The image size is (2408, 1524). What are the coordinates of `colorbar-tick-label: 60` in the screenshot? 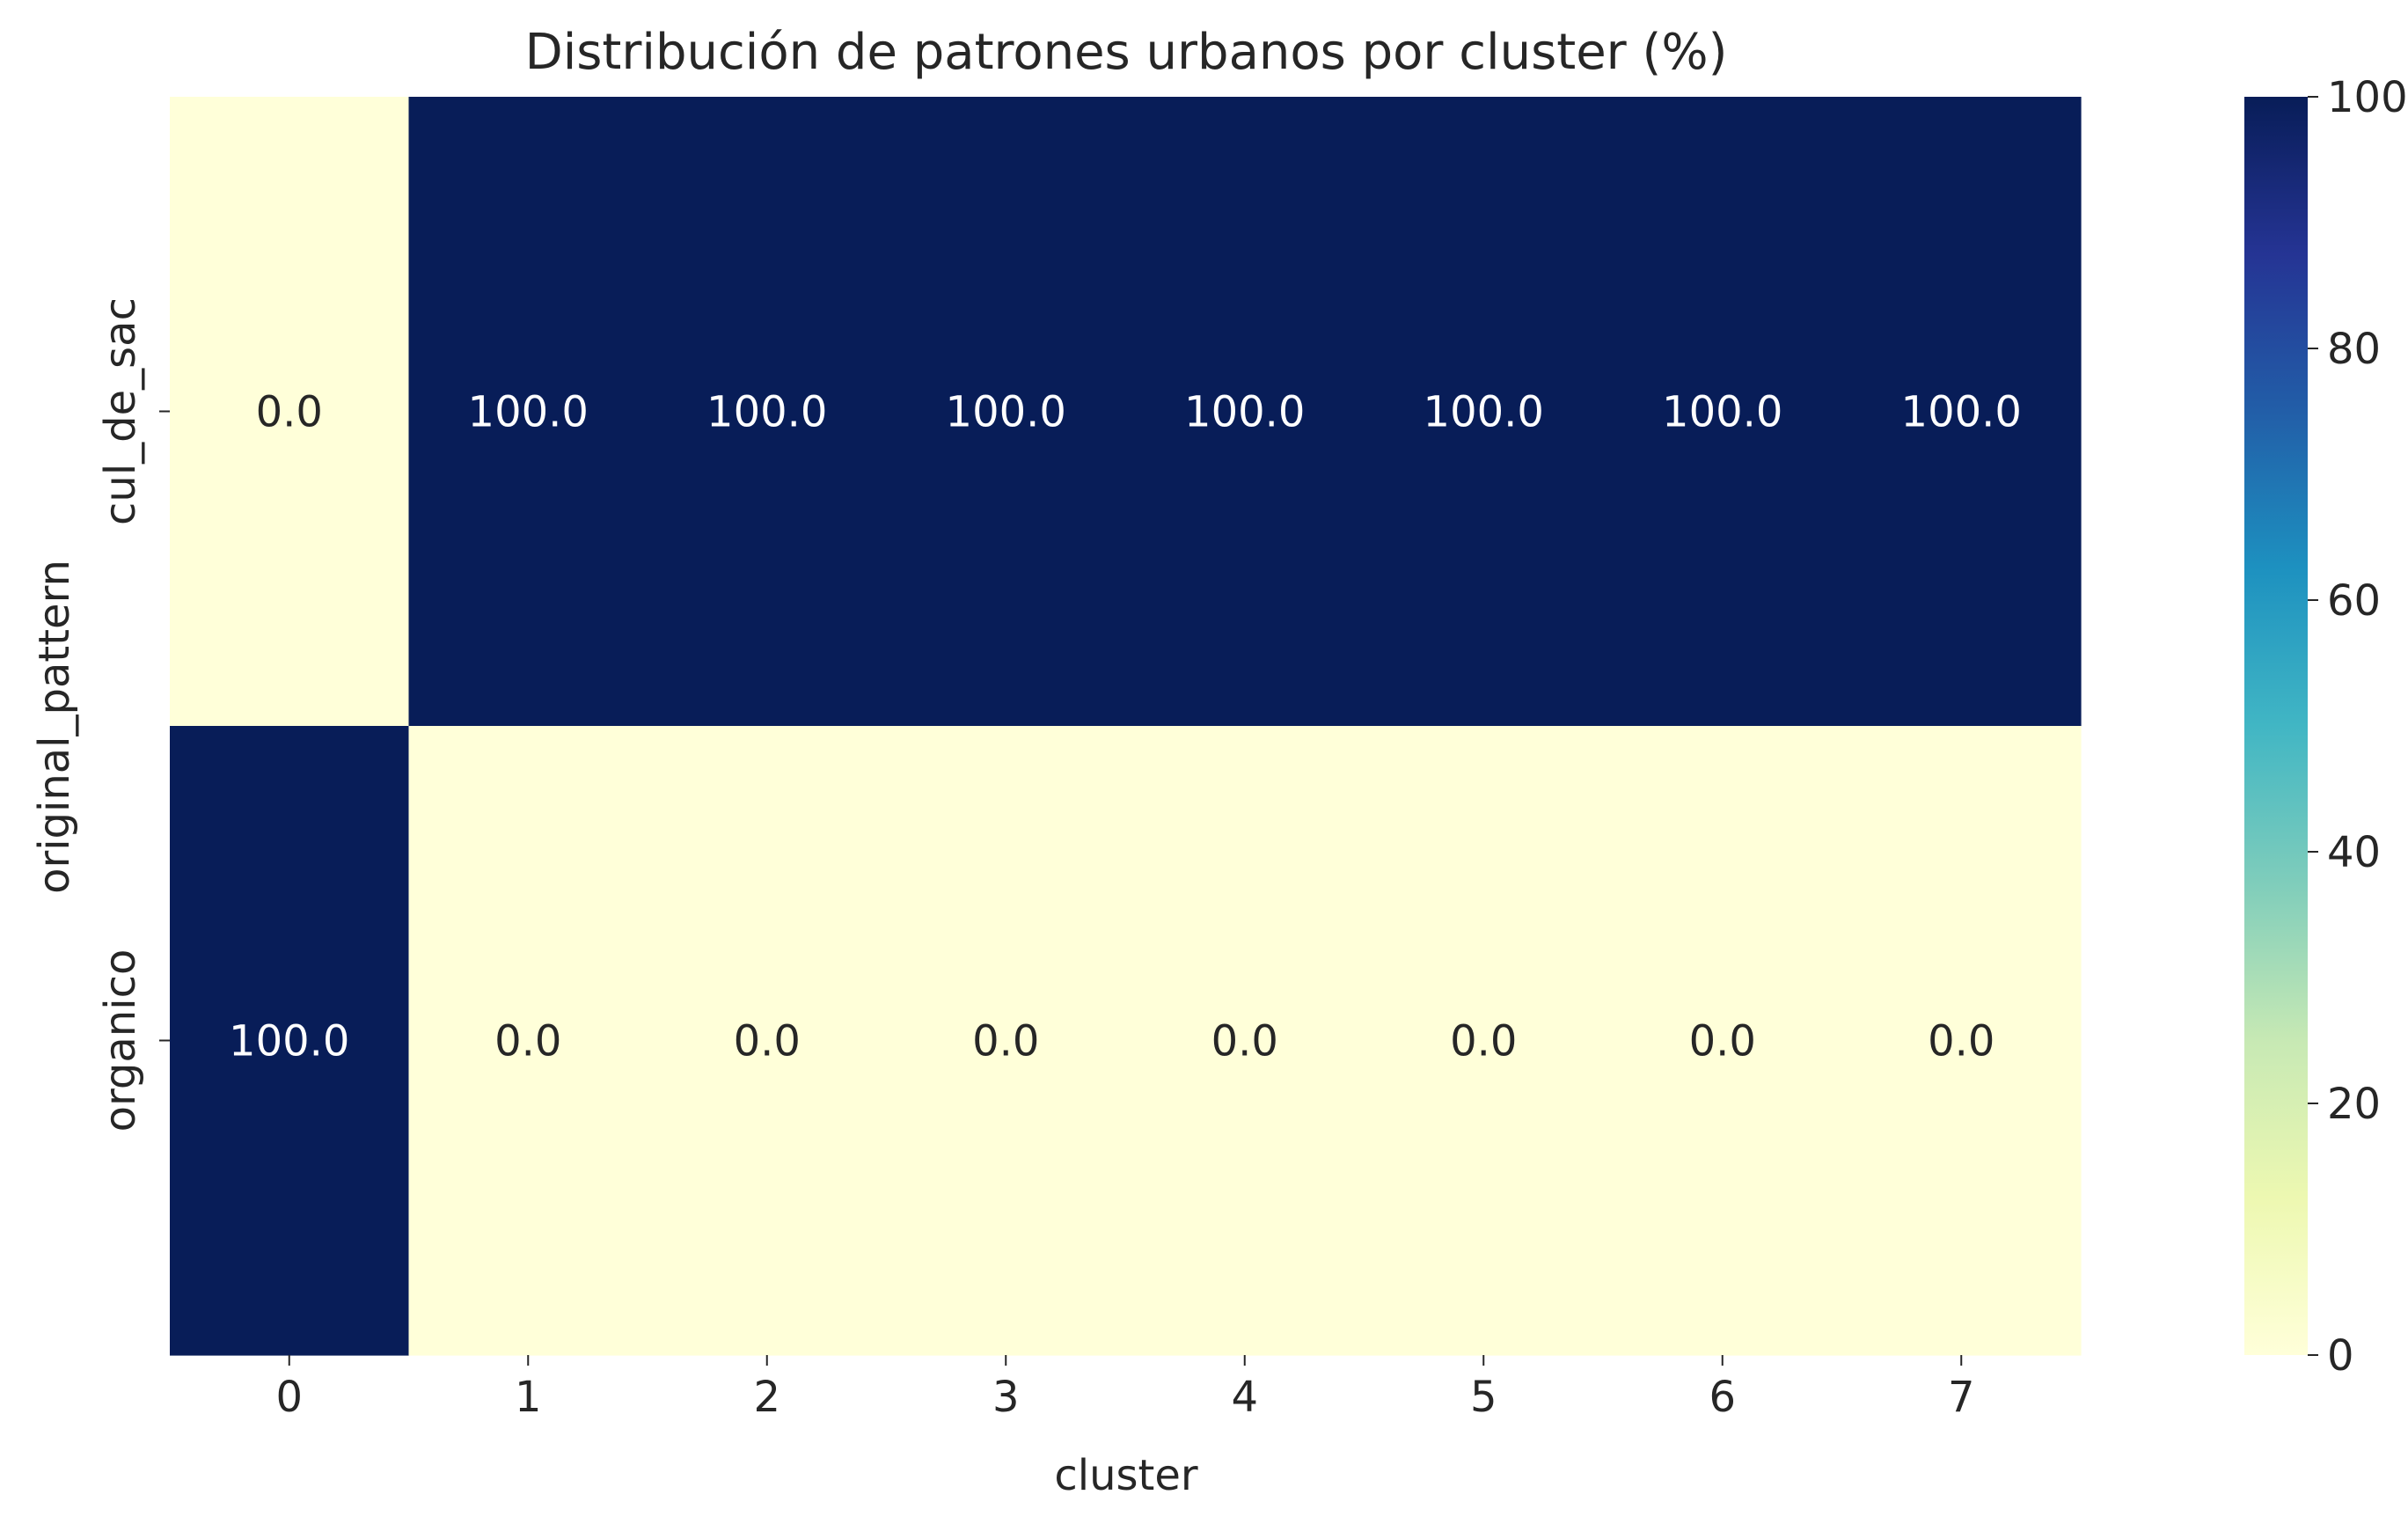 It's located at (2354, 601).